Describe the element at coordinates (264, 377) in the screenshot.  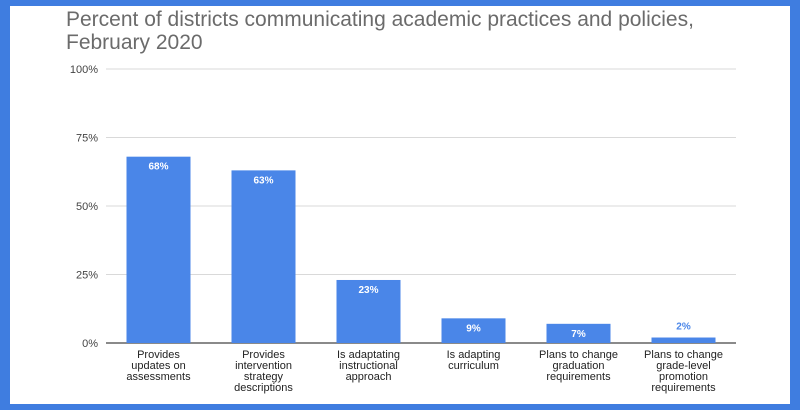
I see `category-label: strategy` at that location.